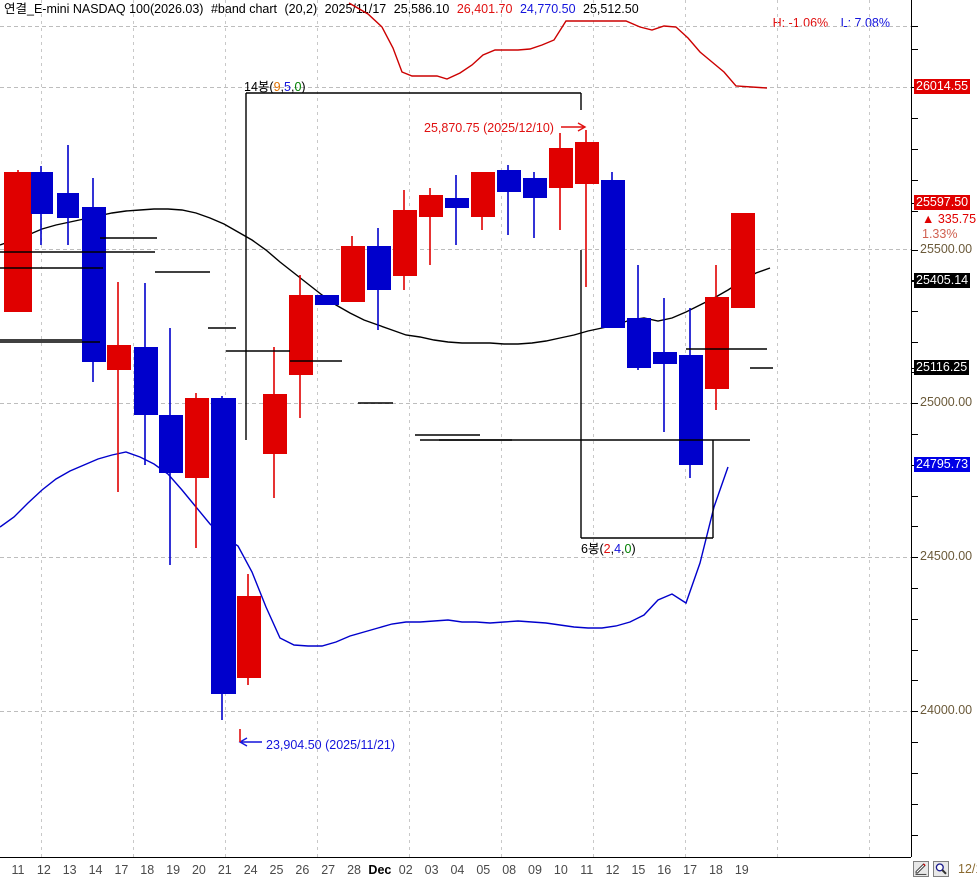 This screenshot has height=883, width=977. Describe the element at coordinates (104, 9) in the screenshot. I see `symbol-label: 연결_E-mini NASDAQ 100(2026.03)` at that location.